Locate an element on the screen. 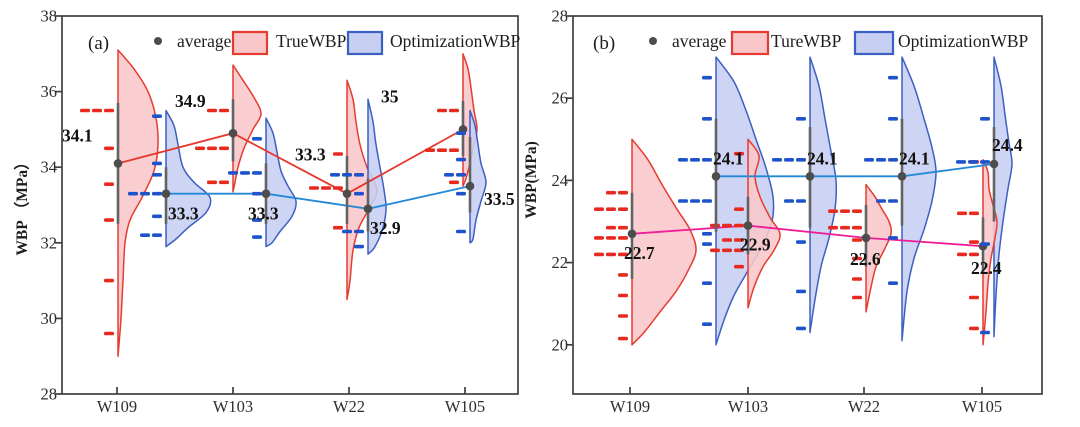  trend-line-b-OptimizationWBP is located at coordinates (855, 170).